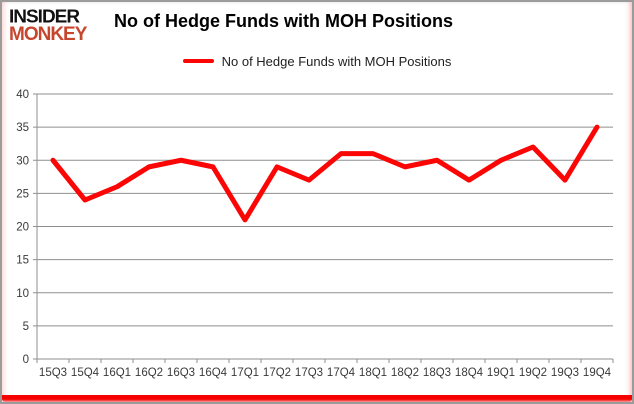 The image size is (634, 404). I want to click on y-tick-label: 5, so click(26, 327).